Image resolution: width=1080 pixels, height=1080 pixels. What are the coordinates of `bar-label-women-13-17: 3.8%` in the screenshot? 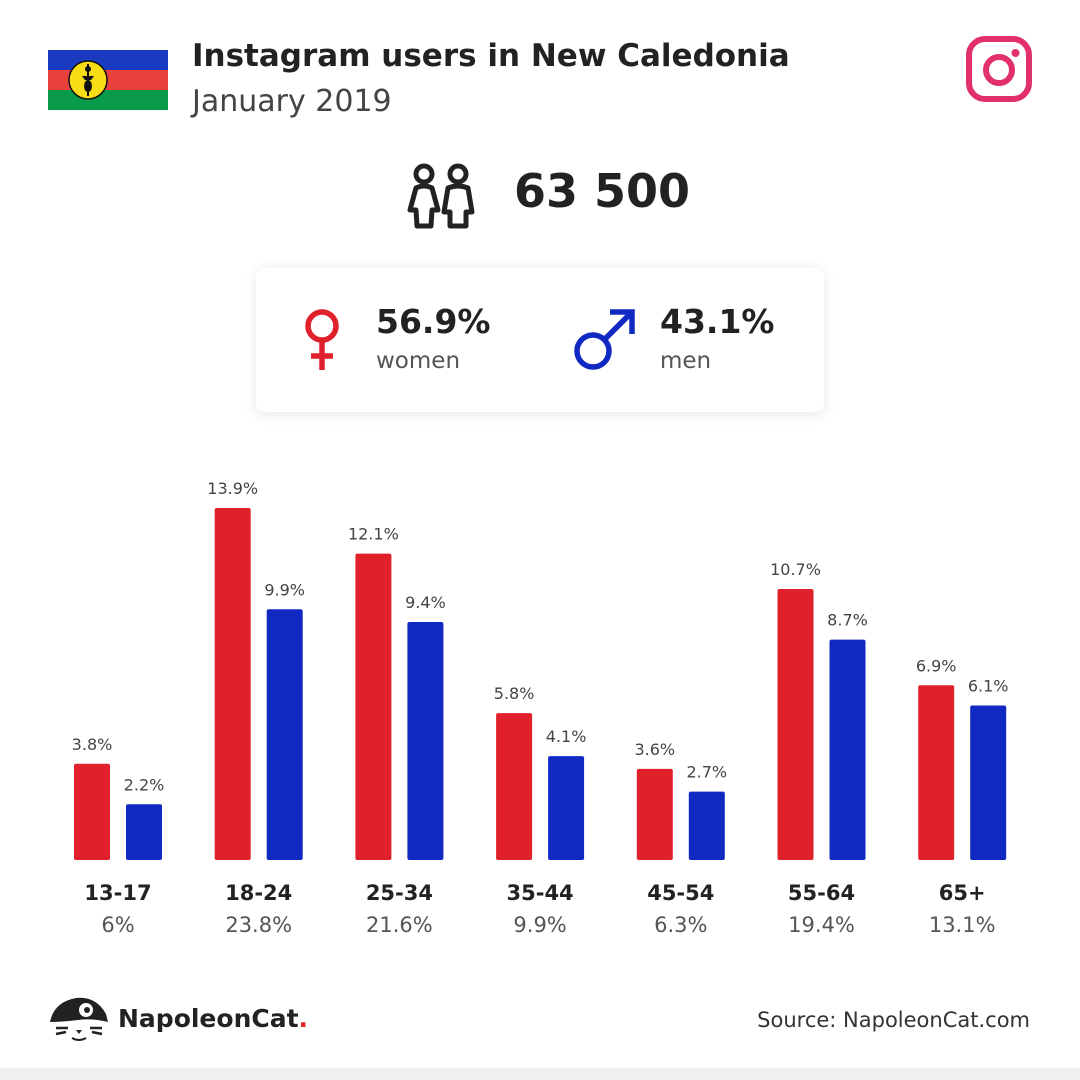 It's located at (92, 744).